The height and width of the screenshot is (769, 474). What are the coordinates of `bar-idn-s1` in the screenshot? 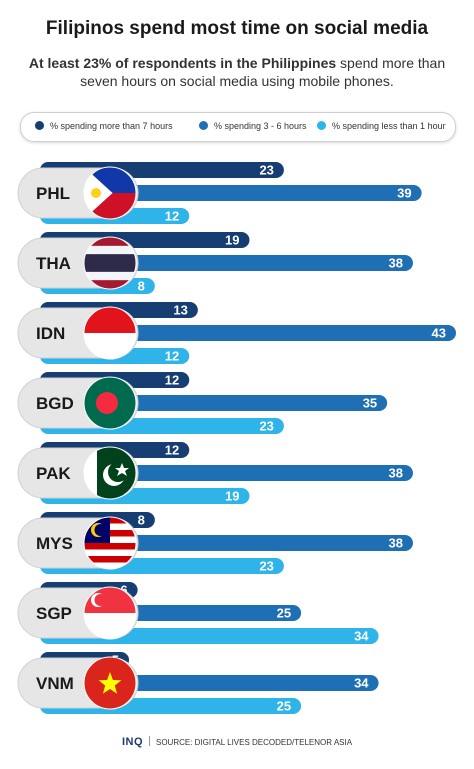 It's located at (248, 333).